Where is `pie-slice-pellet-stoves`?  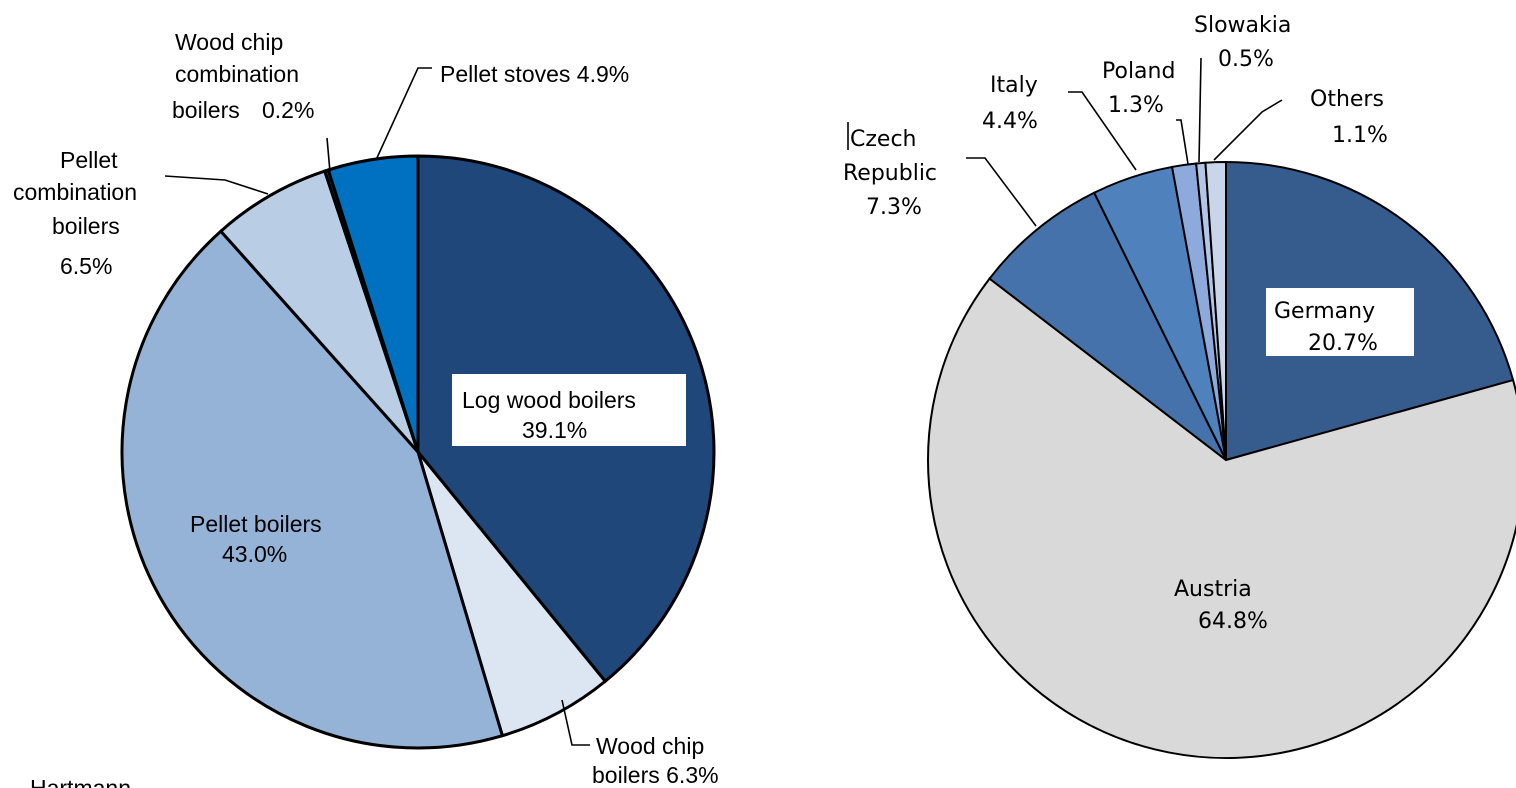
pie-slice-pellet-stoves is located at coordinates (373, 303).